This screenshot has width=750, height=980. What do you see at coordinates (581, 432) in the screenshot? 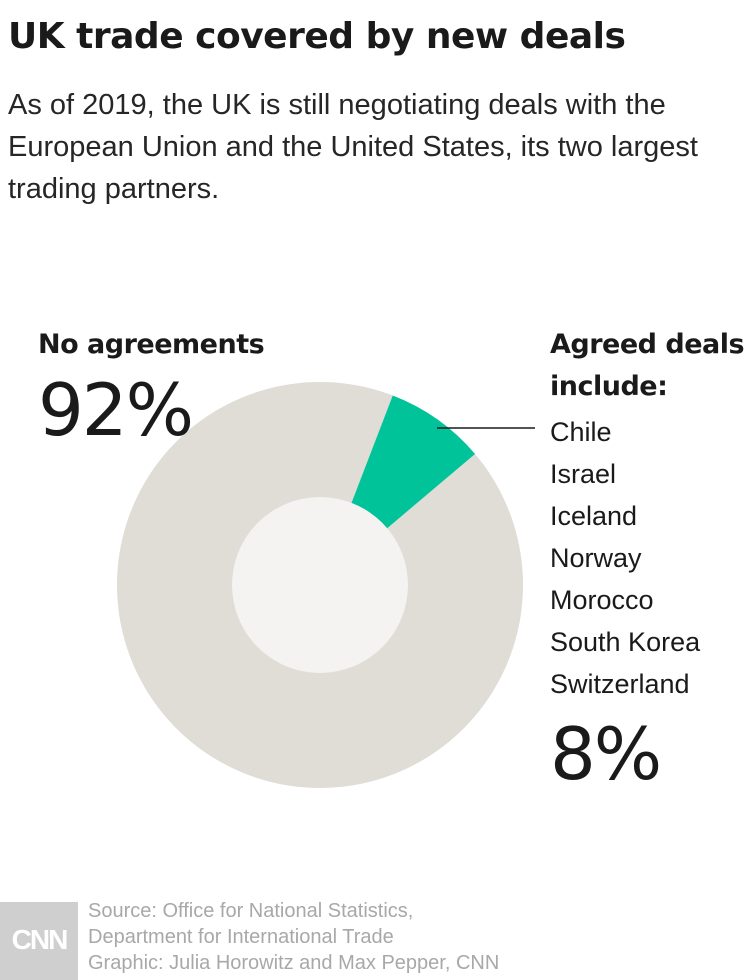
I see `partner-item: Chile` at bounding box center [581, 432].